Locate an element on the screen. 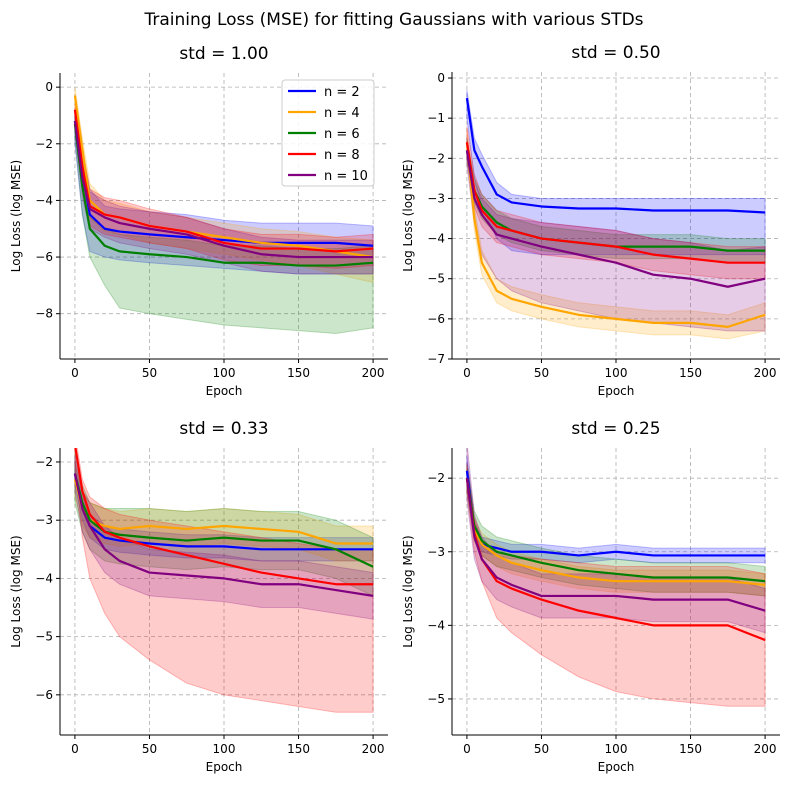  y-tick-label: −1 is located at coordinates (436, 118).